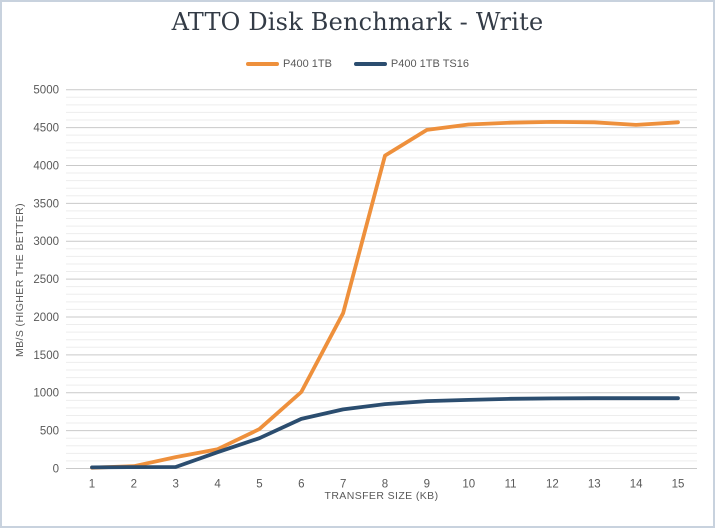 This screenshot has width=715, height=528. I want to click on x-tick-label: 7, so click(343, 485).